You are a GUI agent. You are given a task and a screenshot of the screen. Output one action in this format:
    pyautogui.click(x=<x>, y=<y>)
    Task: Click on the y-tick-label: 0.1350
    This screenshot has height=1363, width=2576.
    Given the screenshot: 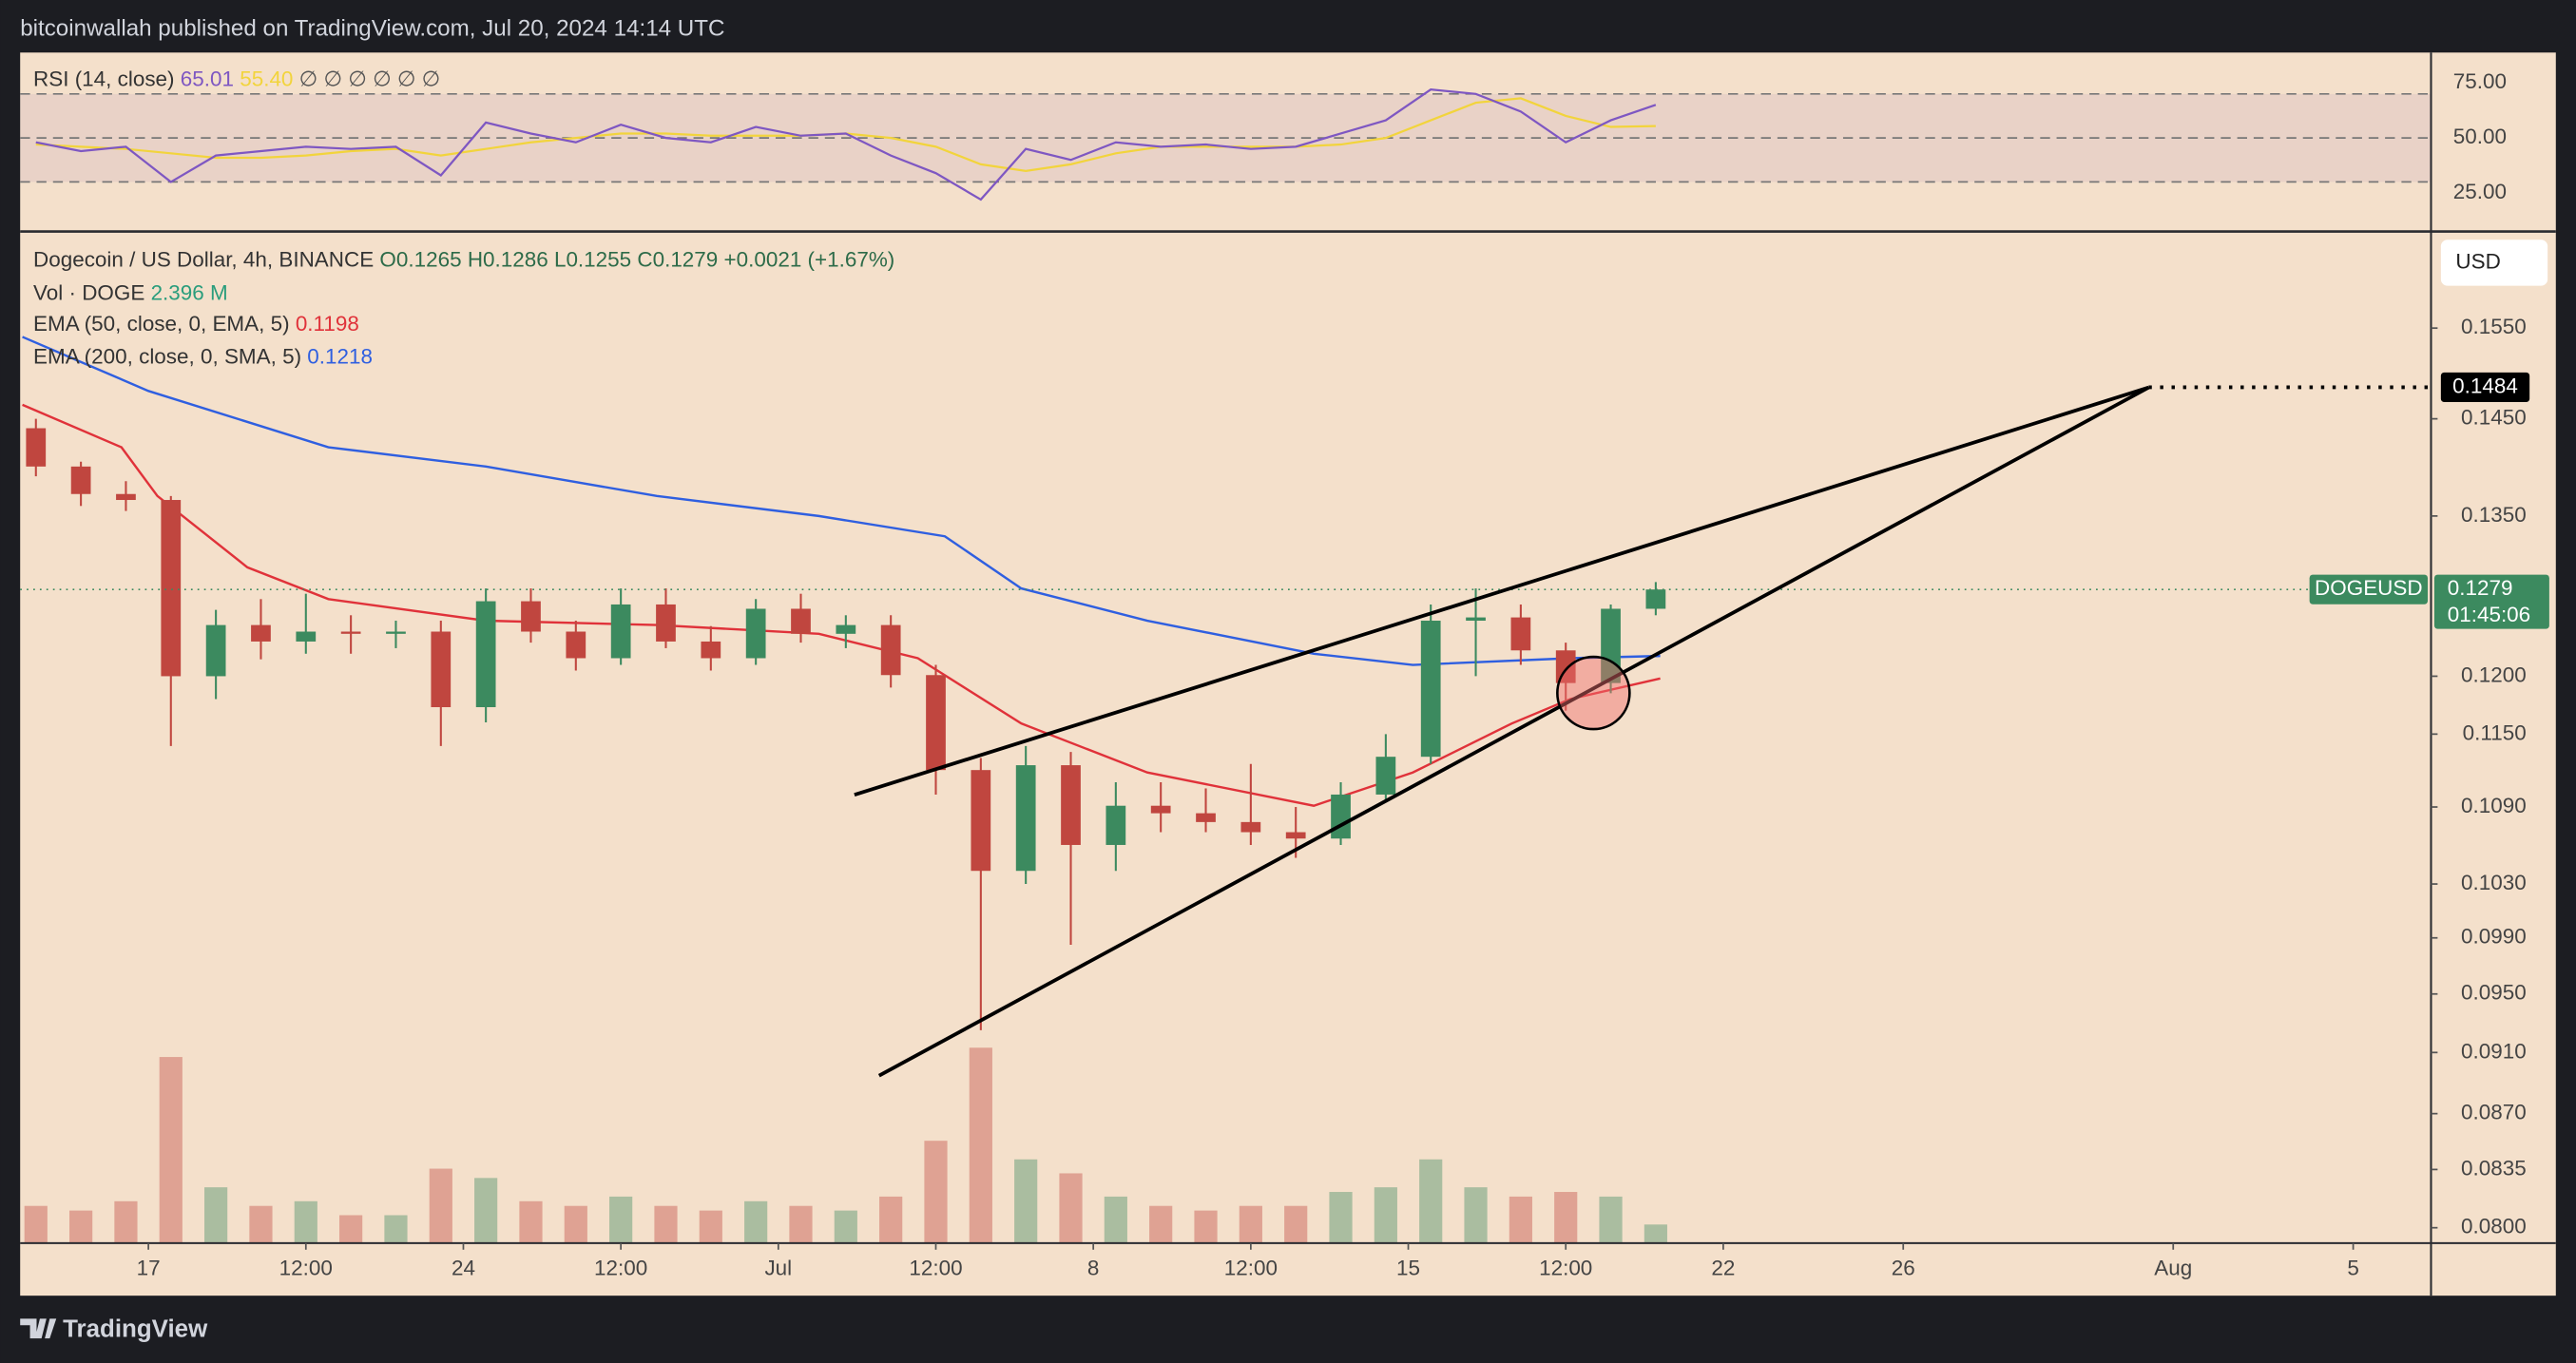 What is the action you would take?
    pyautogui.click(x=2494, y=515)
    